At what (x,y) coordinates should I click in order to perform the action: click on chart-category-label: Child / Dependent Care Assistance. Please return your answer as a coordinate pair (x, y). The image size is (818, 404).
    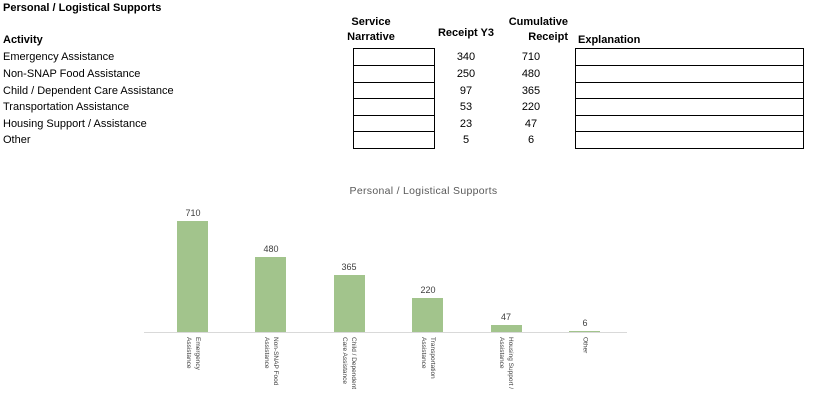
    Looking at the image, I should click on (349, 363).